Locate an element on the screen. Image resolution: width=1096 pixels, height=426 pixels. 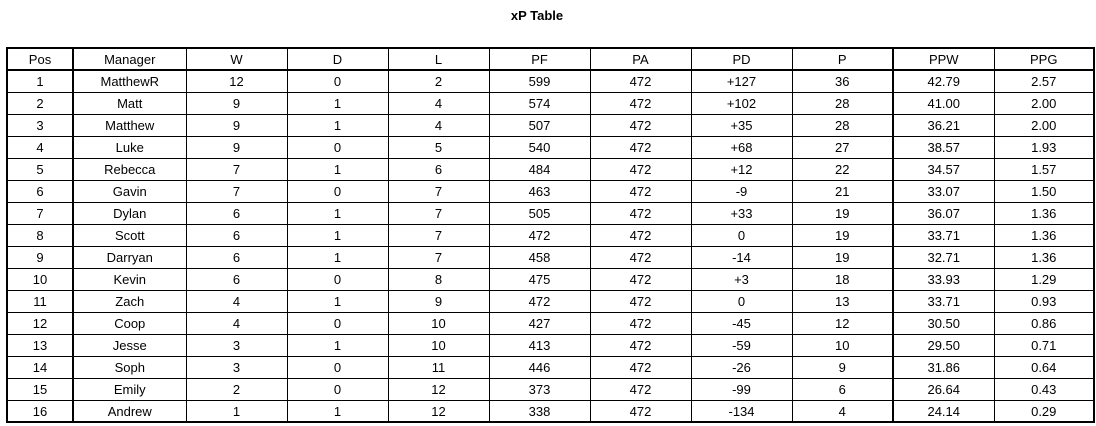
cell-l: 11 is located at coordinates (438, 367).